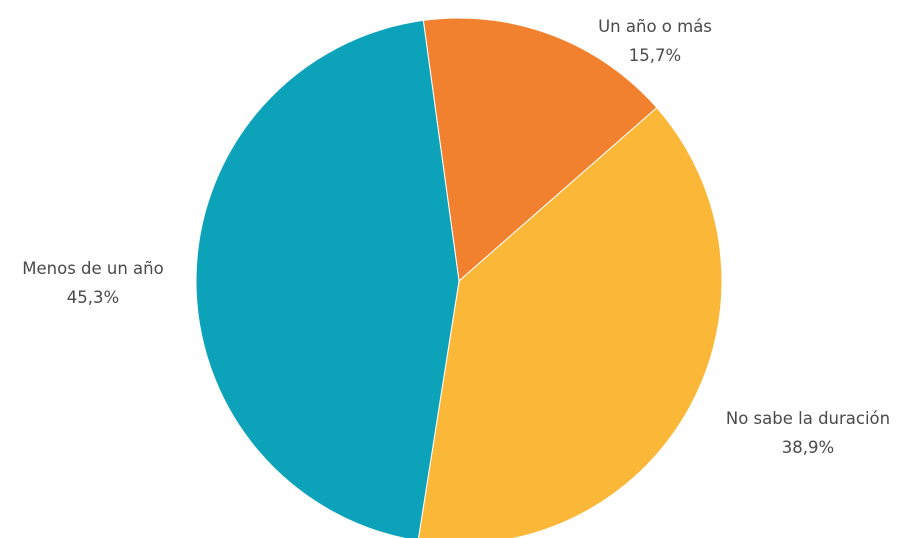 The image size is (907, 538). I want to click on slice-value-no-sabe-la-duracion: 38,9%, so click(808, 447).